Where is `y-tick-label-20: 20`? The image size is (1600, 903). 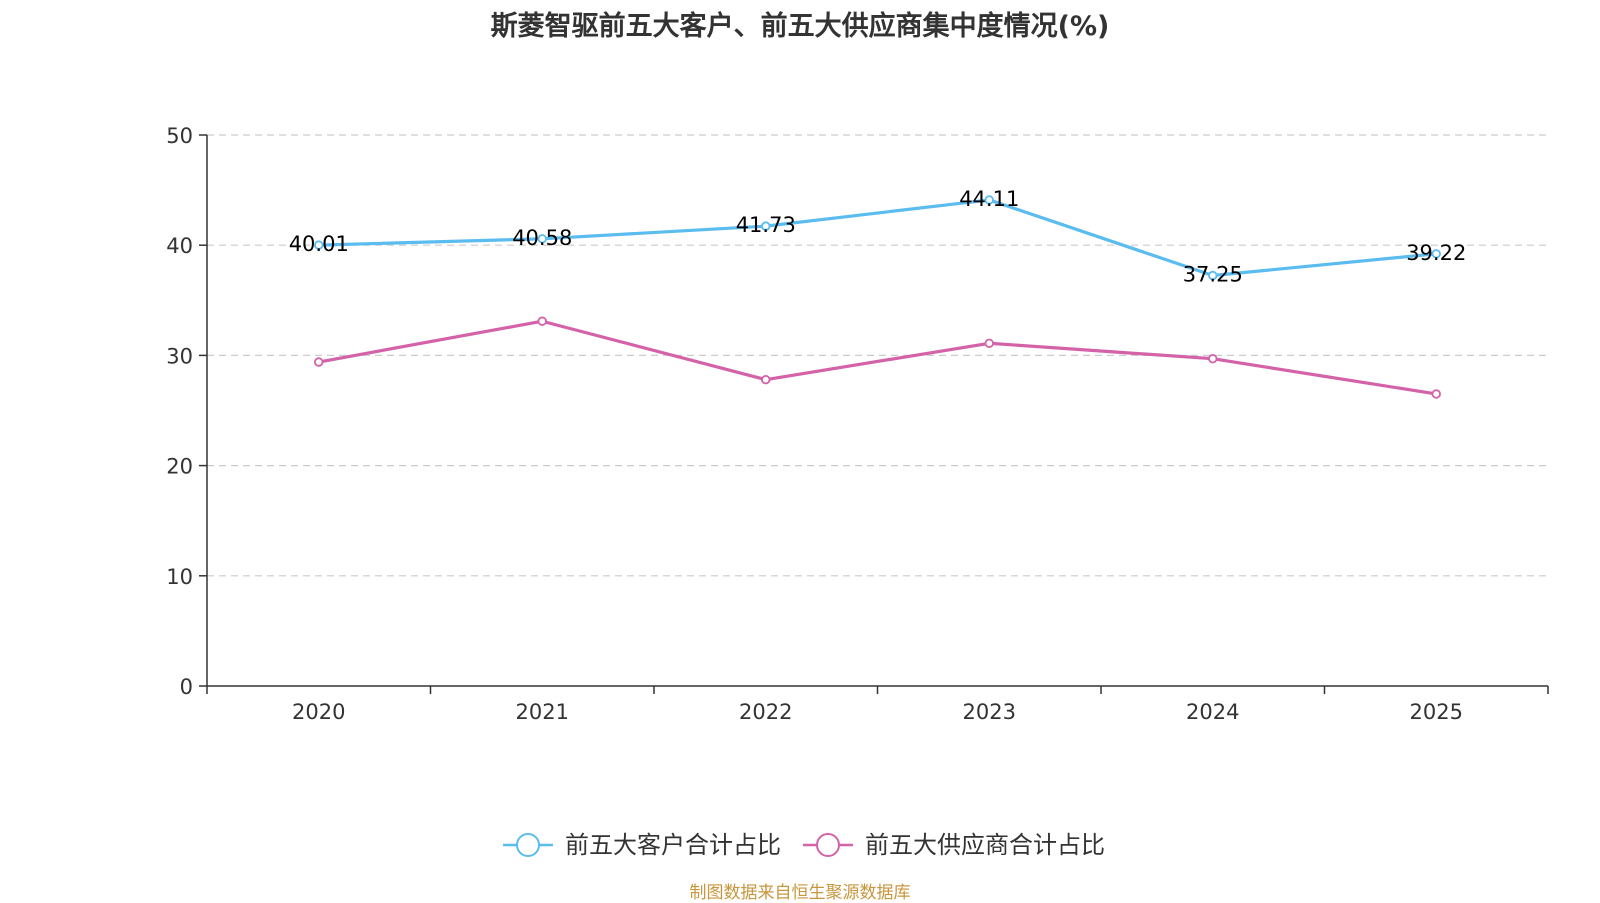 y-tick-label-20: 20 is located at coordinates (179, 467).